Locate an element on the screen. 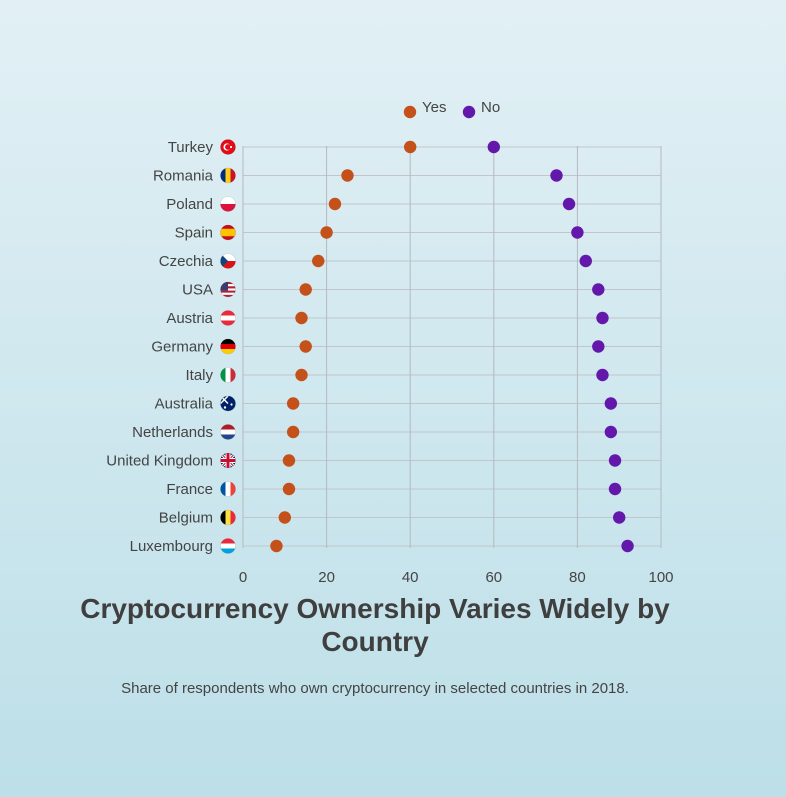 This screenshot has height=797, width=786. czechia-flag-icon is located at coordinates (228, 261).